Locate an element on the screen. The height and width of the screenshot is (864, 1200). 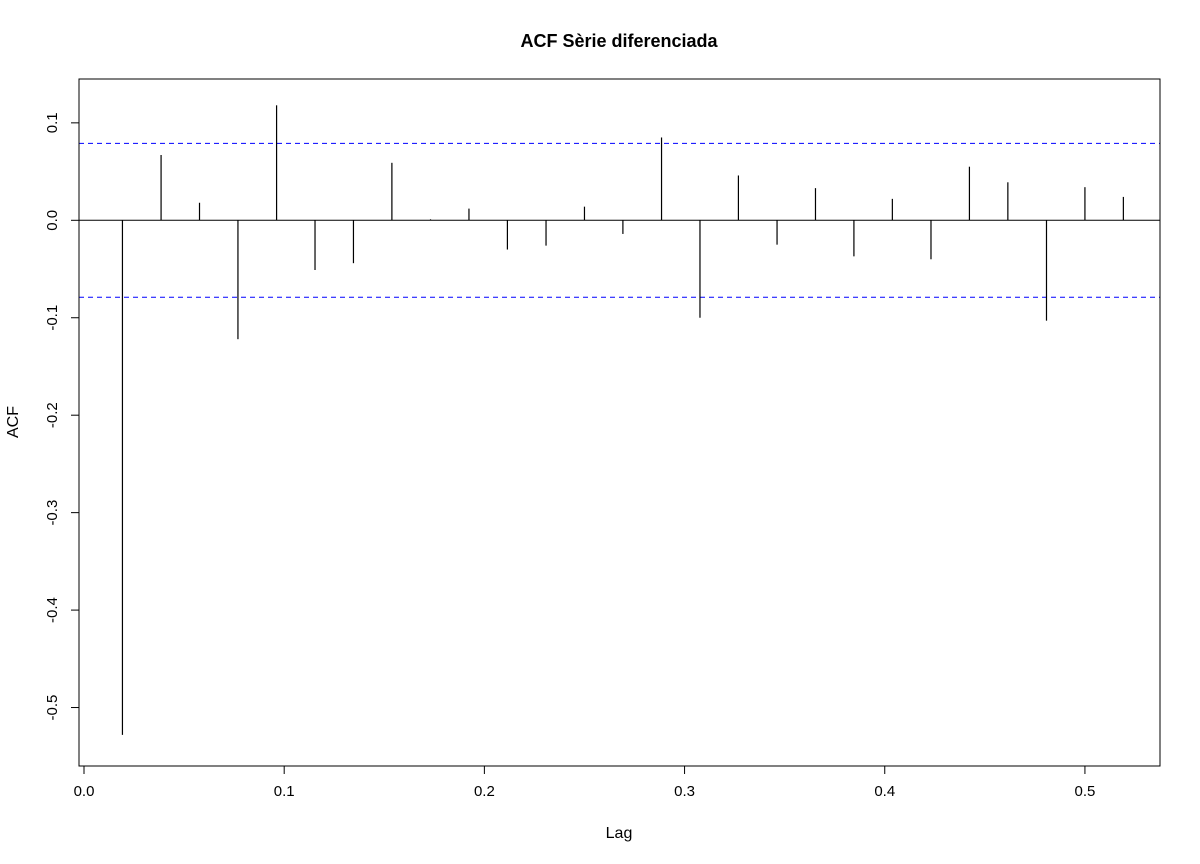
y-axis: -0.5 -0.4 -0.3 -0.2 -0.1 0.0 0.1 is located at coordinates (62, 416).